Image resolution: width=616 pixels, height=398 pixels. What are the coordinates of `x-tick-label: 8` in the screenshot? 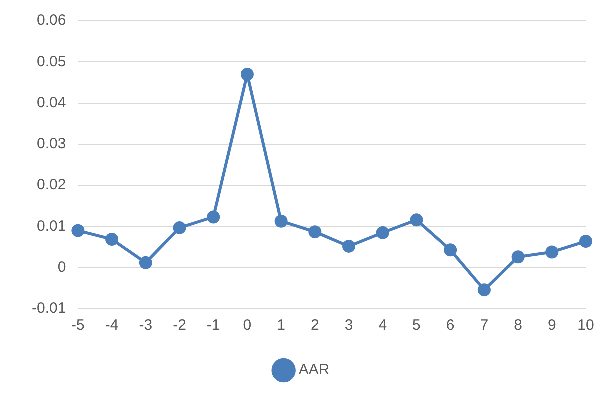 It's located at (518, 325).